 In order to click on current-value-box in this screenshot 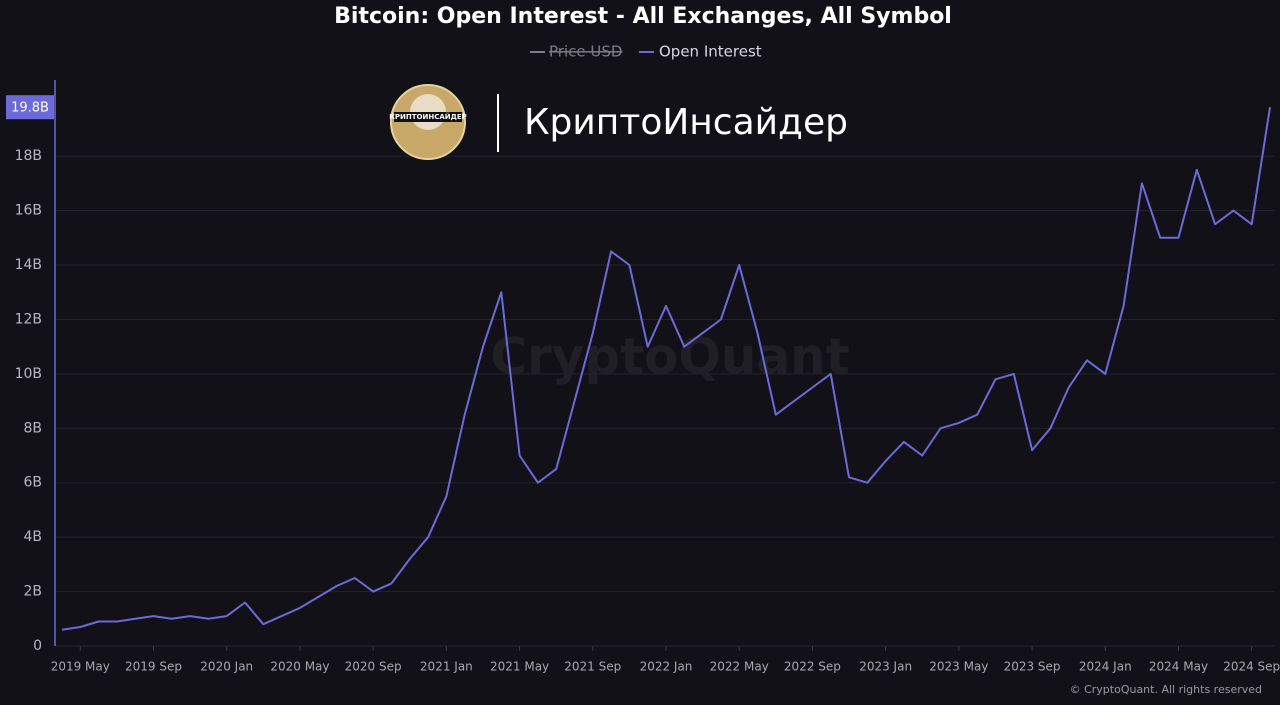, I will do `click(30, 107)`.